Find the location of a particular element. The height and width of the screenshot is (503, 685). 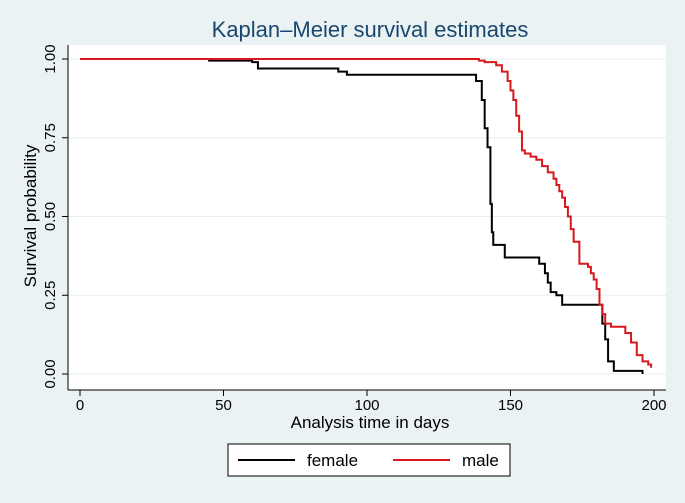

y-tick-label: 0.25 is located at coordinates (50, 295).